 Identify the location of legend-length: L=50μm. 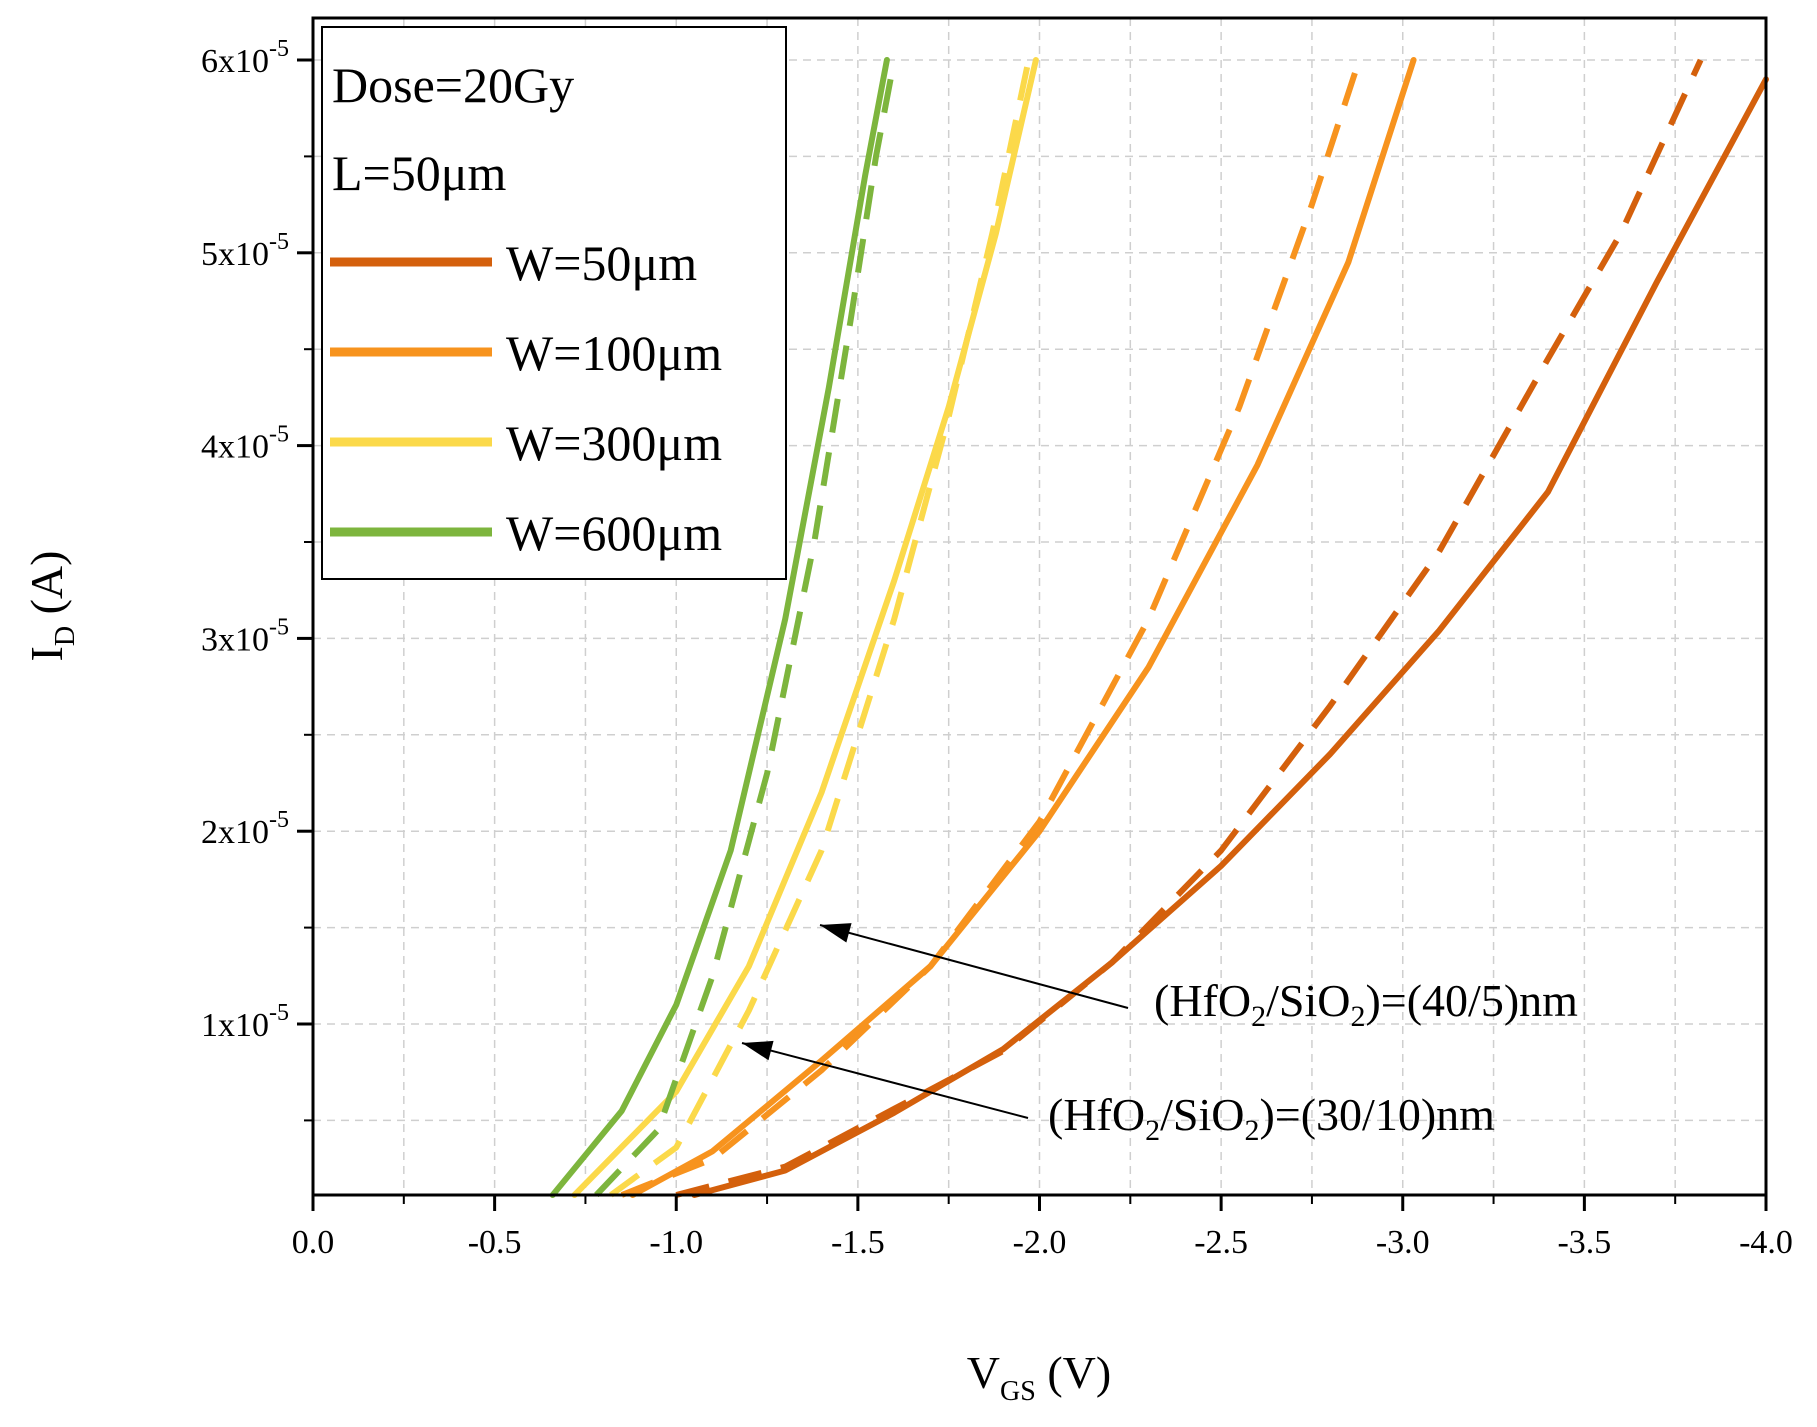
(419, 173).